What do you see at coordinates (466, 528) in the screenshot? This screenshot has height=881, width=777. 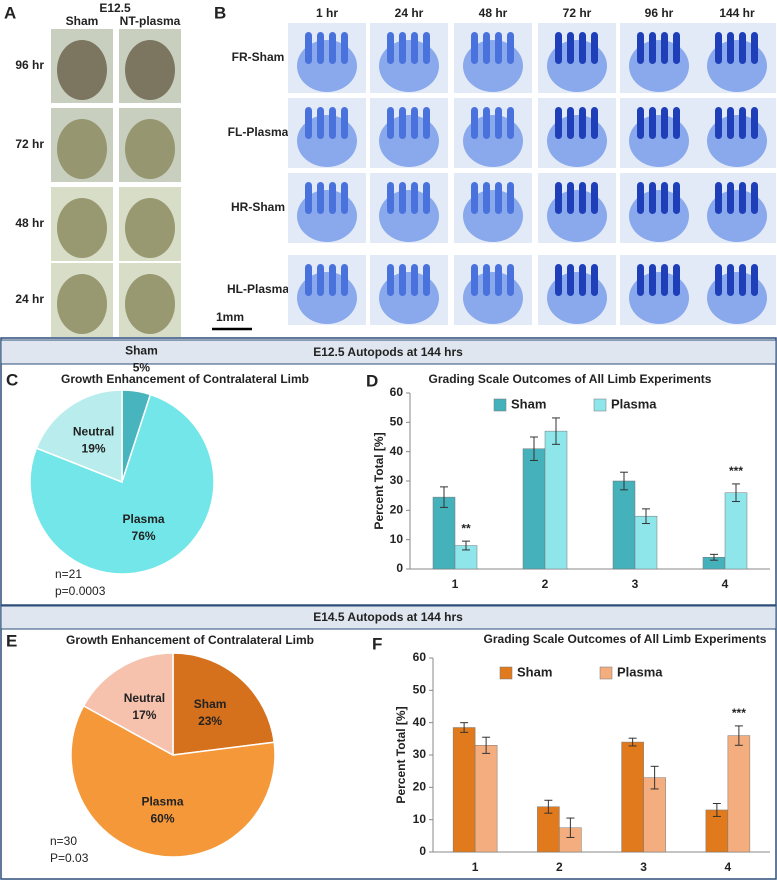 I see `significance: **` at bounding box center [466, 528].